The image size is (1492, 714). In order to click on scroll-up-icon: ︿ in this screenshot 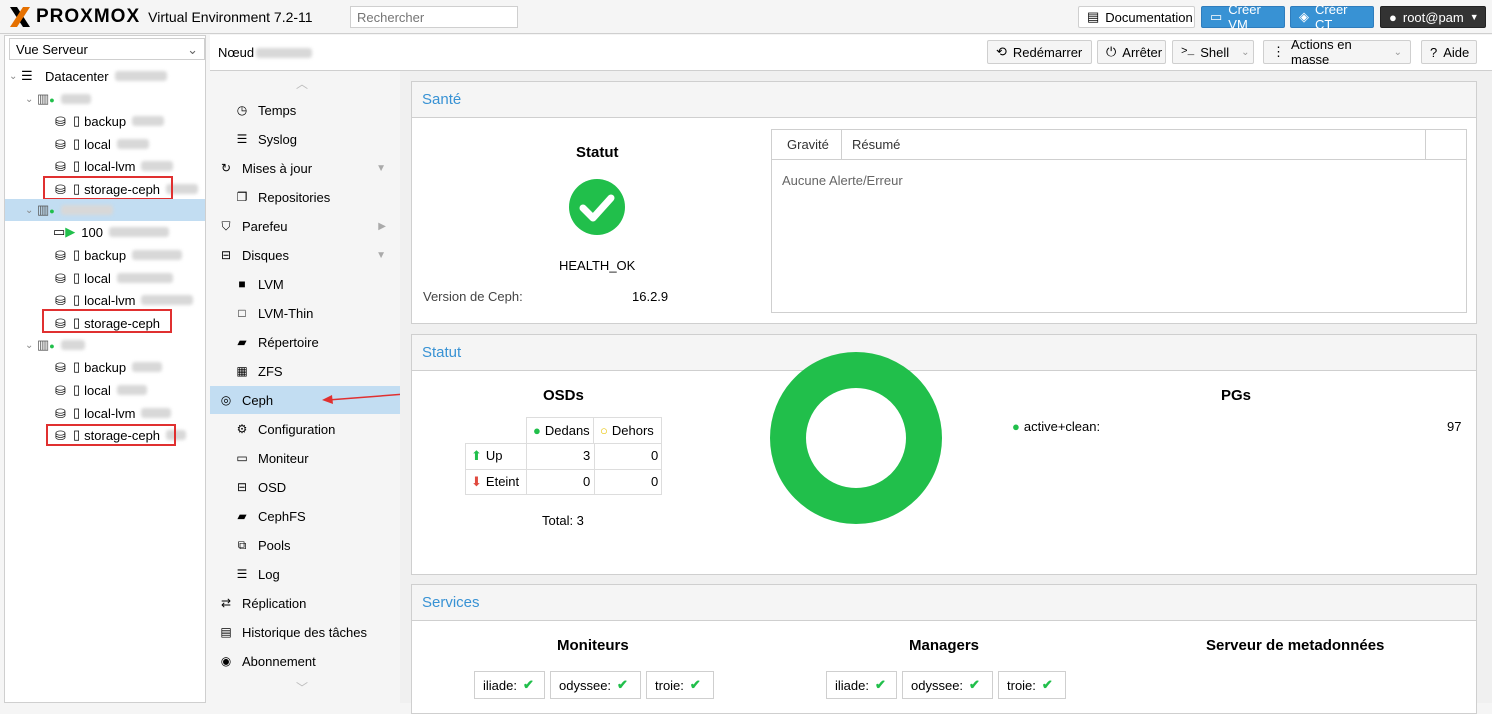, I will do `click(302, 84)`.